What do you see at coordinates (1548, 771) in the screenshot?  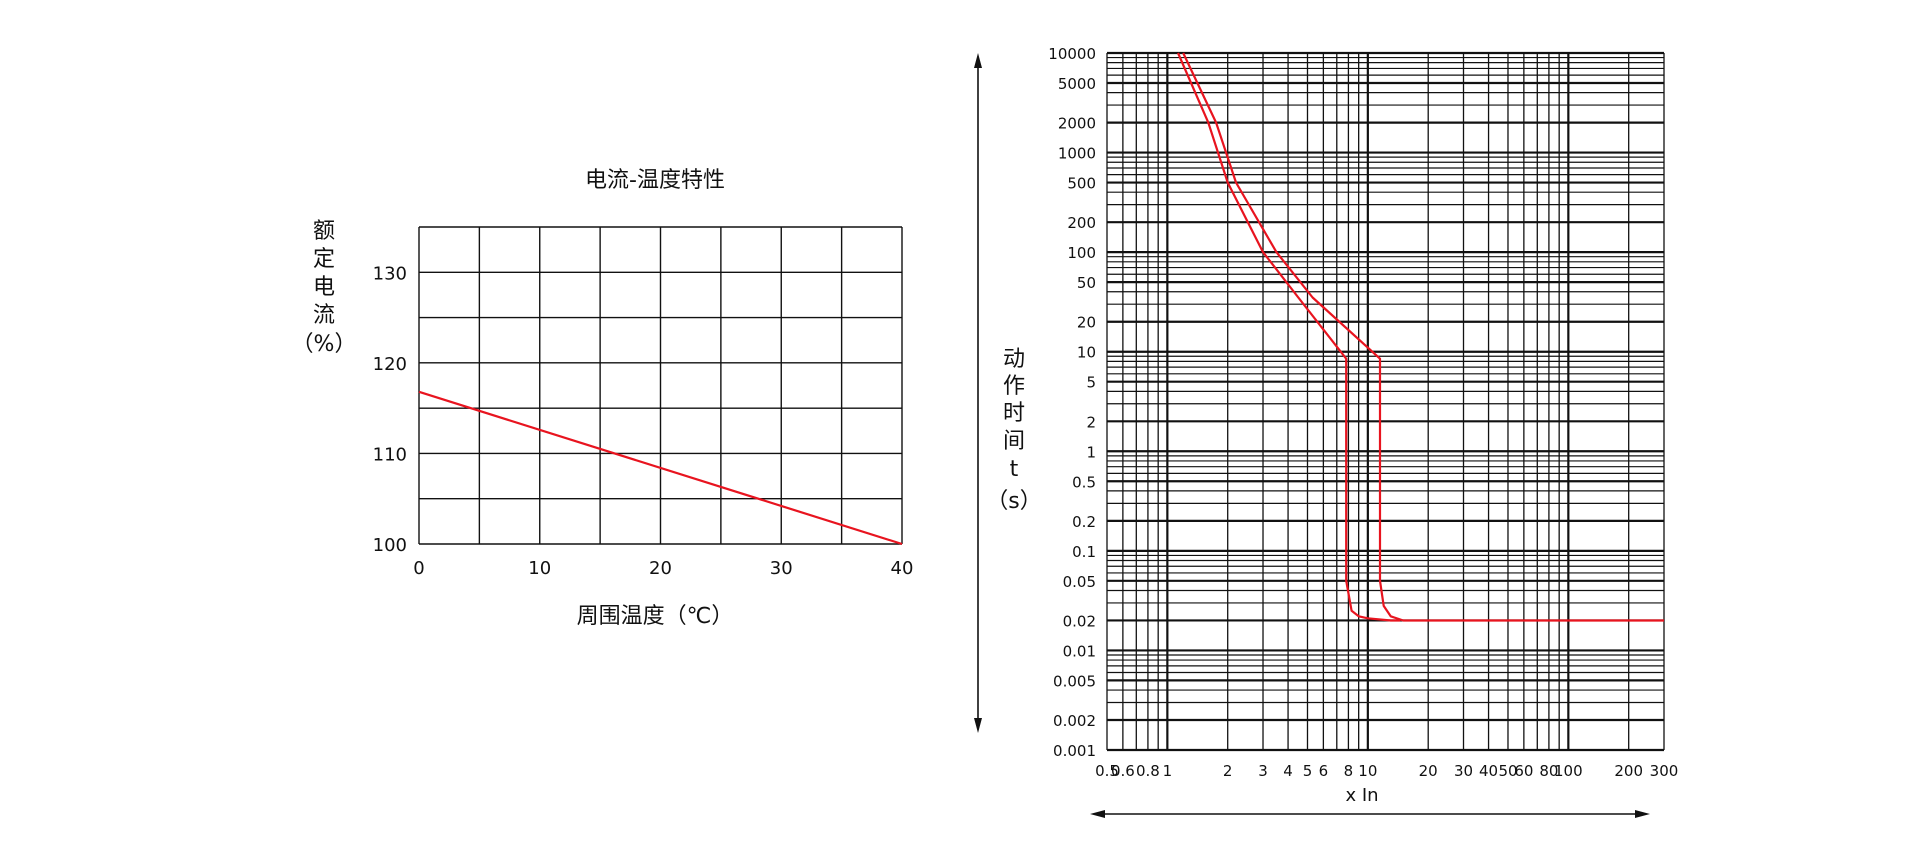 I see `chart2-x-tick-label: 80` at bounding box center [1548, 771].